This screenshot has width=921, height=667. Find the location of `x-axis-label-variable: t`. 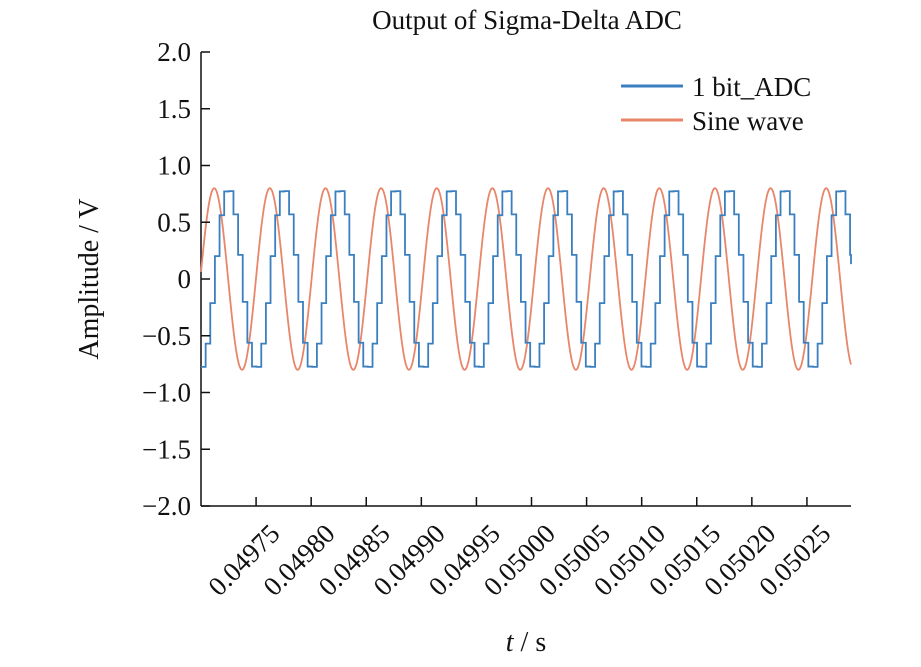

x-axis-label-variable: t is located at coordinates (510, 642).